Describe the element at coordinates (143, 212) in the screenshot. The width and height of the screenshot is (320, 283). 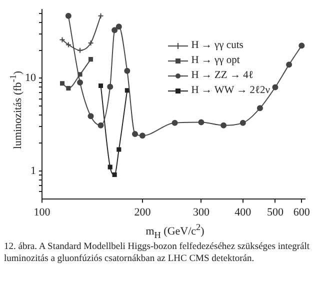
I see `x-tick-label: 200` at that location.